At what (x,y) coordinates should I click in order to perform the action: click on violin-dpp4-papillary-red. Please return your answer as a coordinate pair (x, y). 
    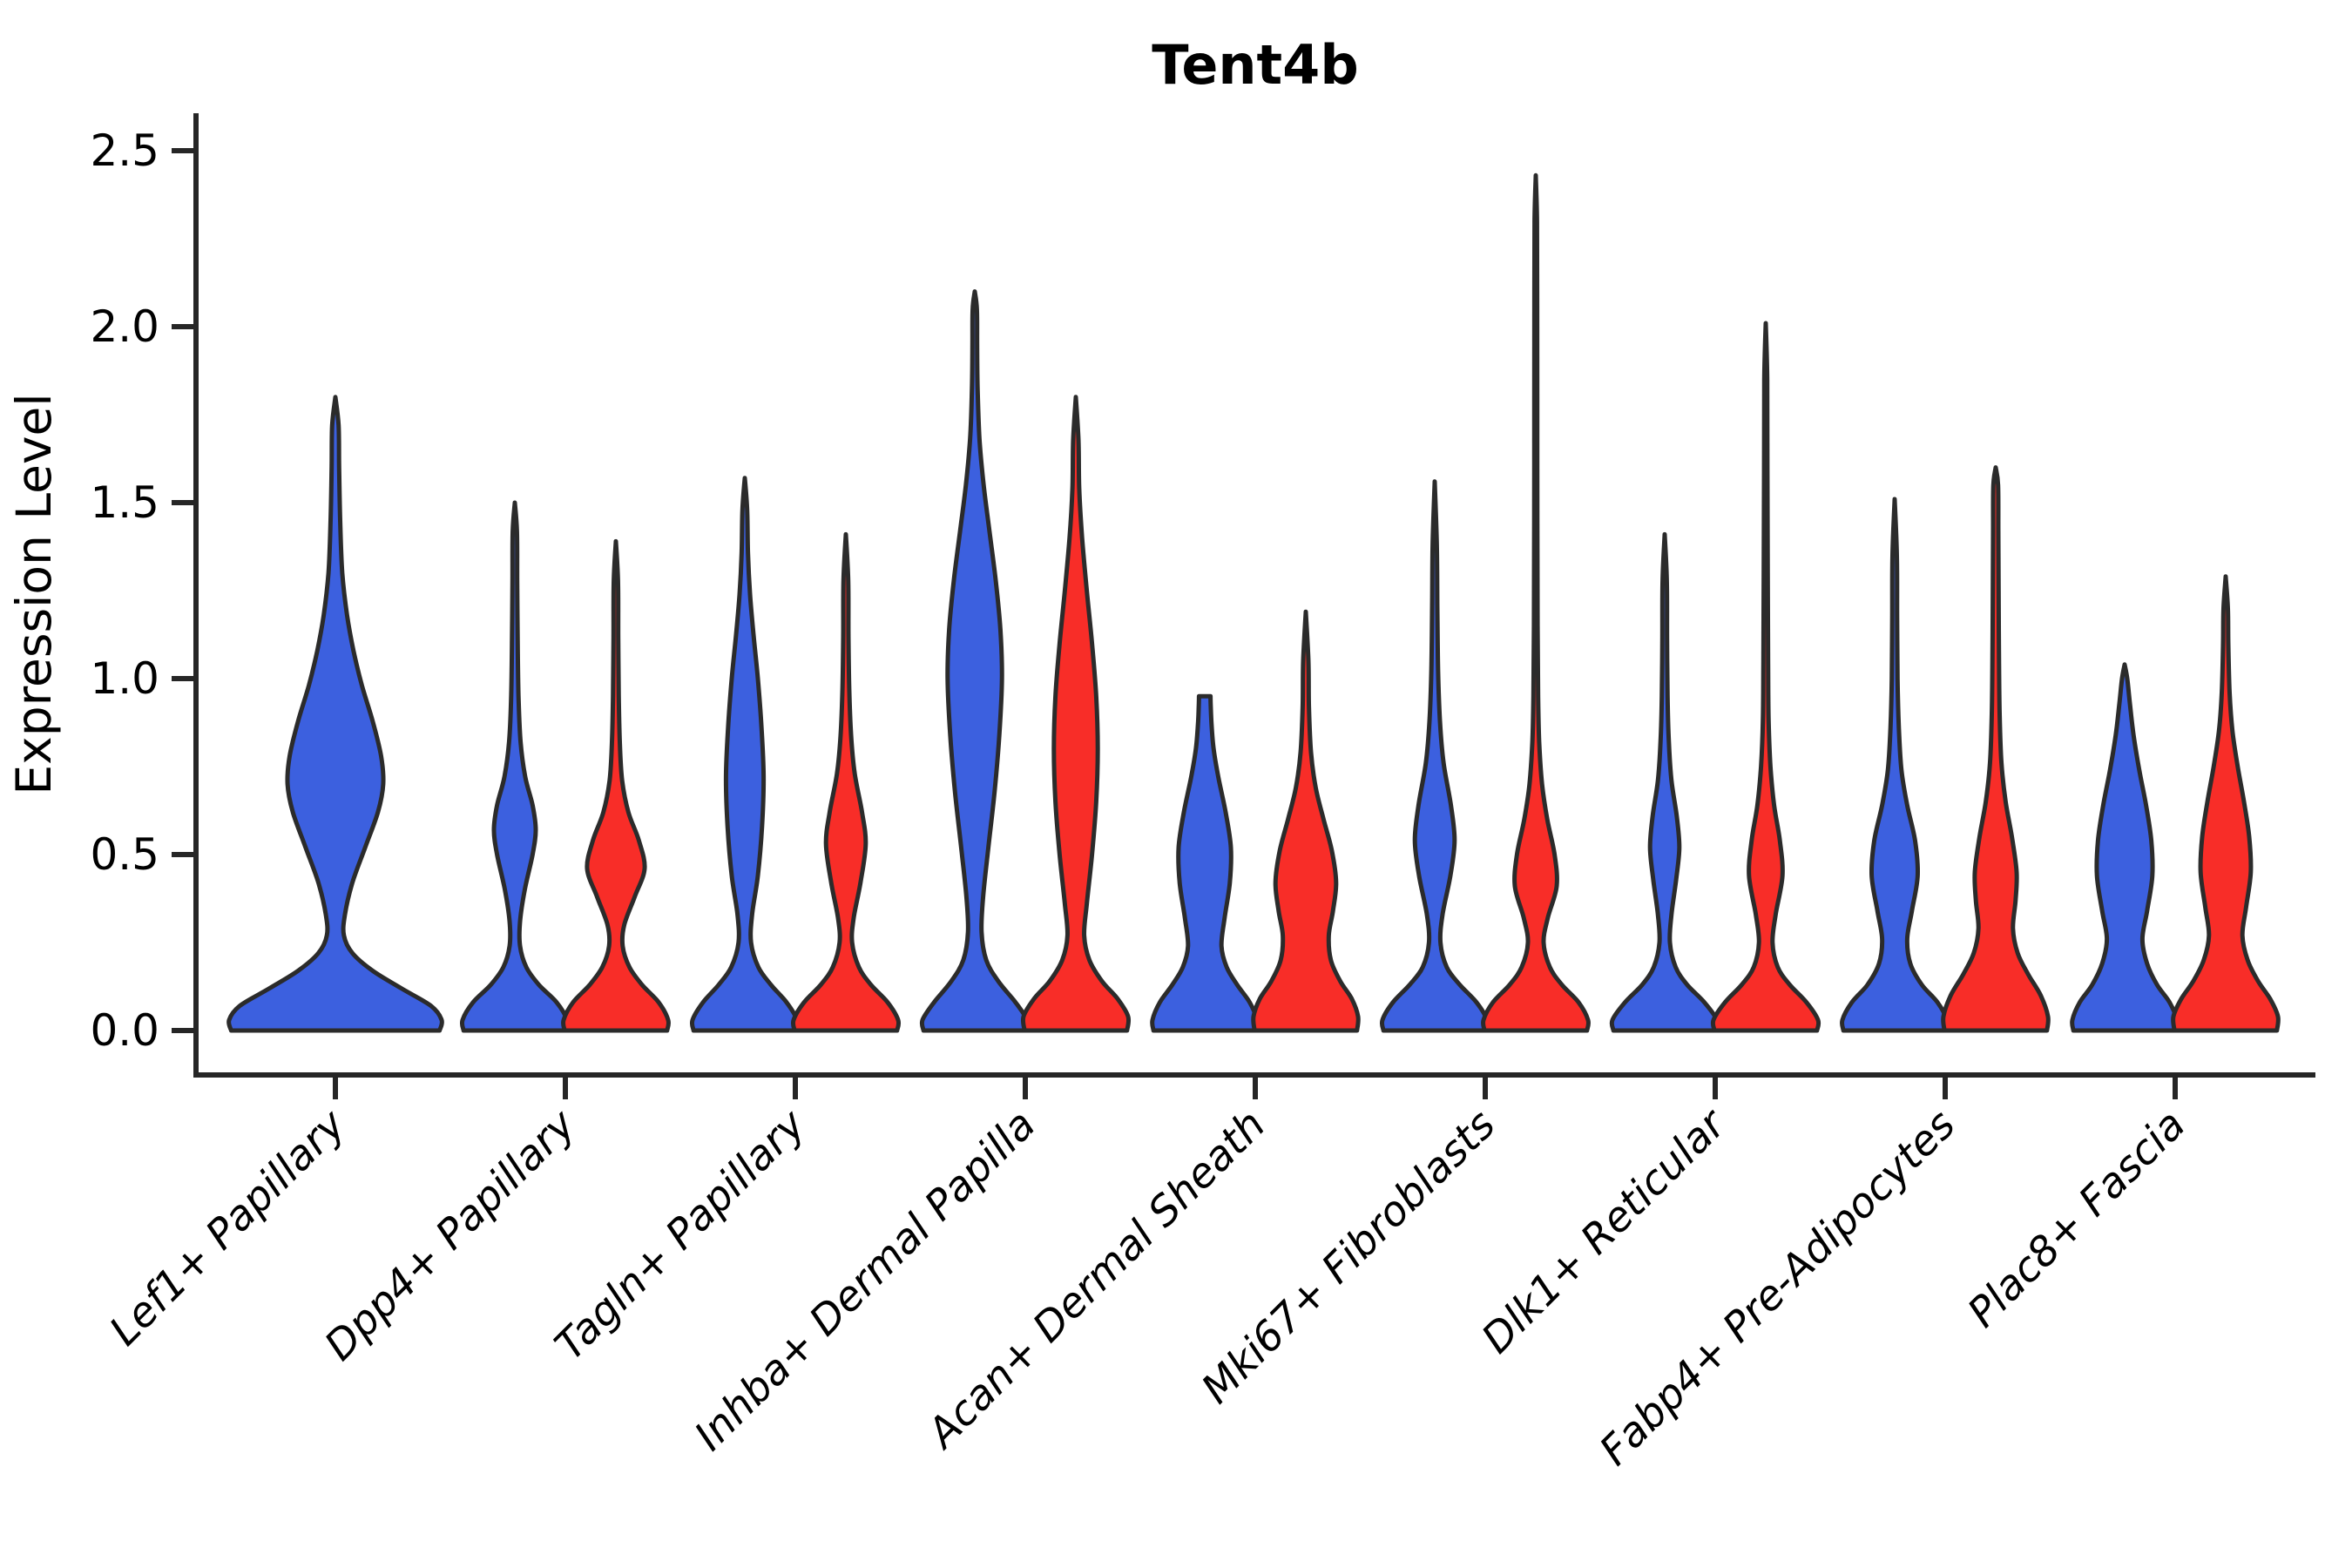
    Looking at the image, I should click on (616, 785).